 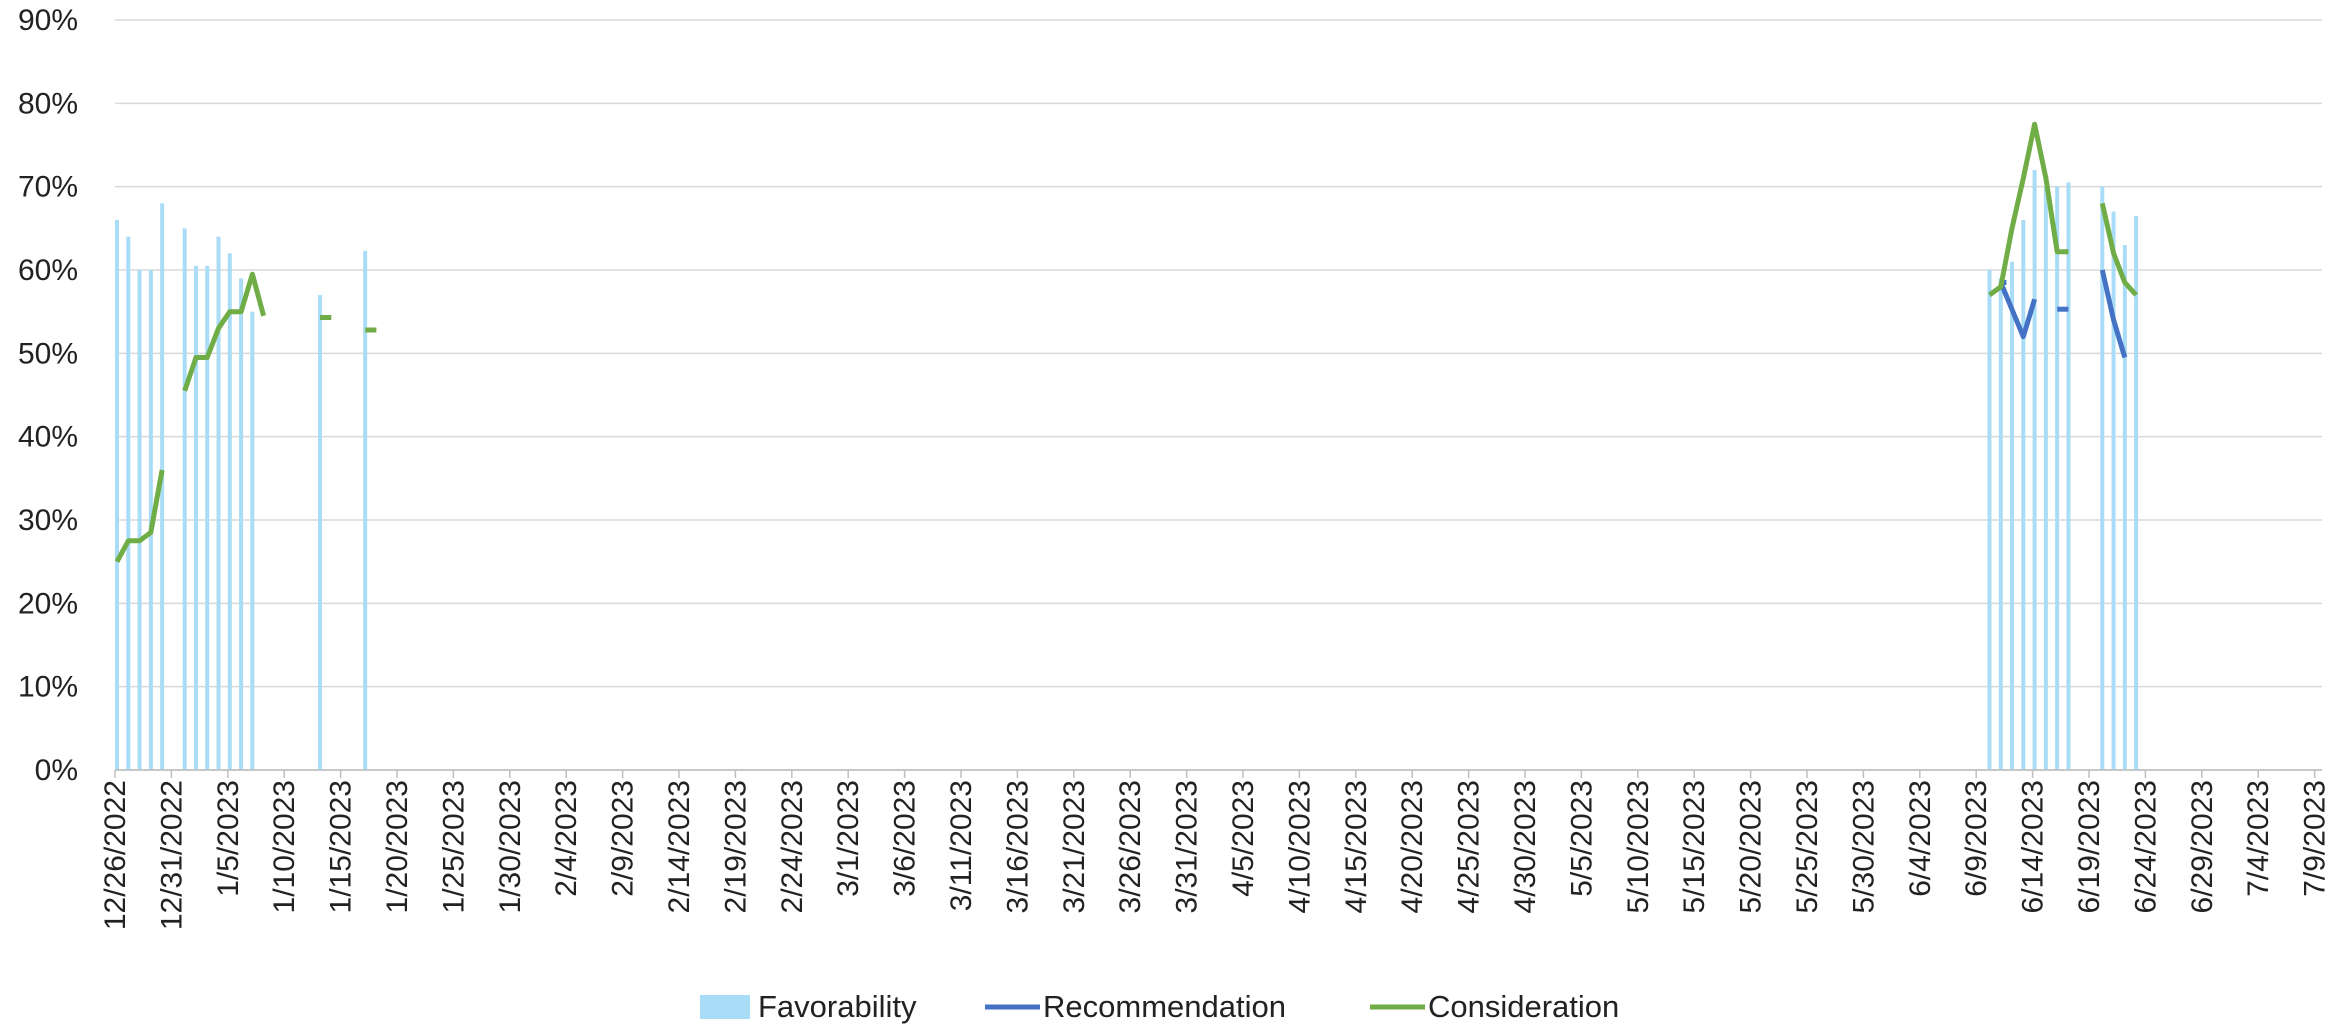 What do you see at coordinates (2089, 846) in the screenshot?
I see `x-tick-label: 6/19/2023` at bounding box center [2089, 846].